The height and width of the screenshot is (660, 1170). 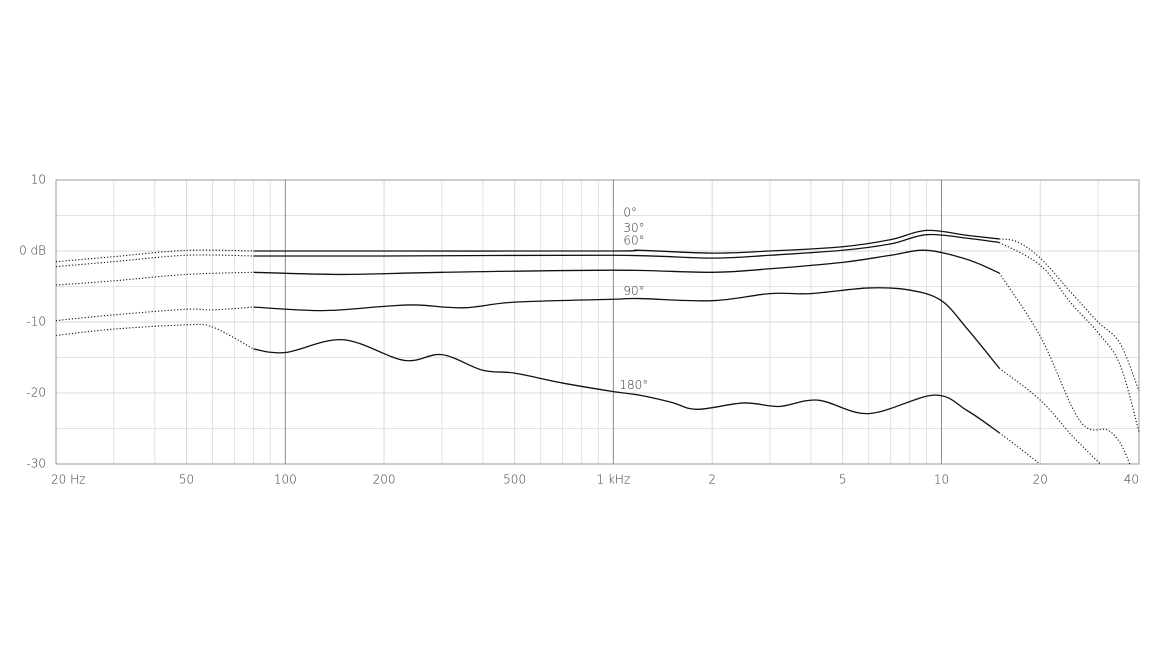 I want to click on x-tick-label: 10, so click(x=941, y=480).